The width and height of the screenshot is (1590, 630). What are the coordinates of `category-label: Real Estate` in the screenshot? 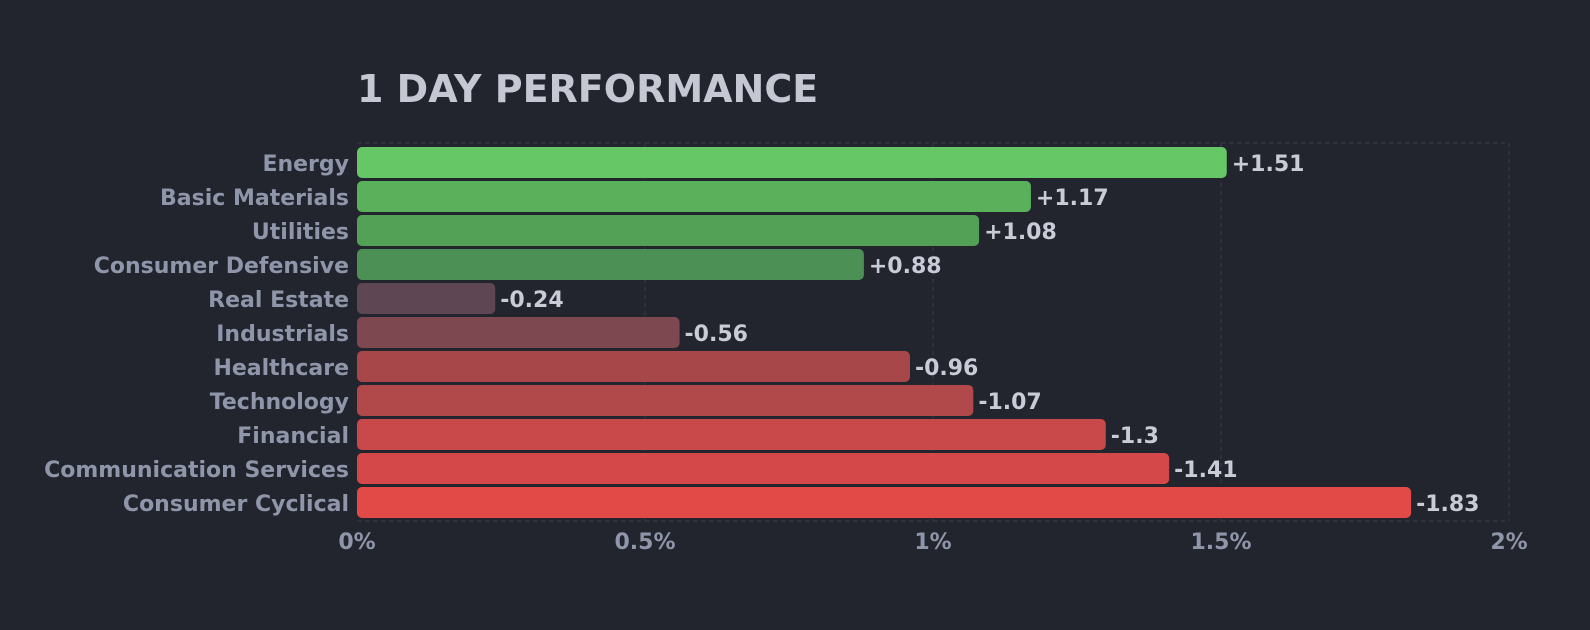 It's located at (278, 300).